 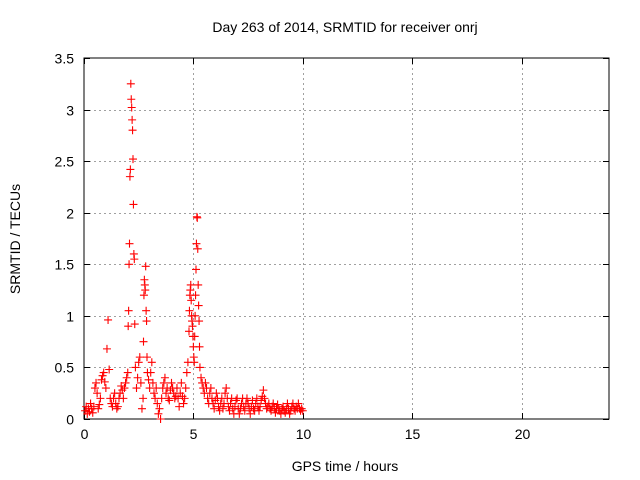 I want to click on y-tick-label: 3.5, so click(x=65, y=59).